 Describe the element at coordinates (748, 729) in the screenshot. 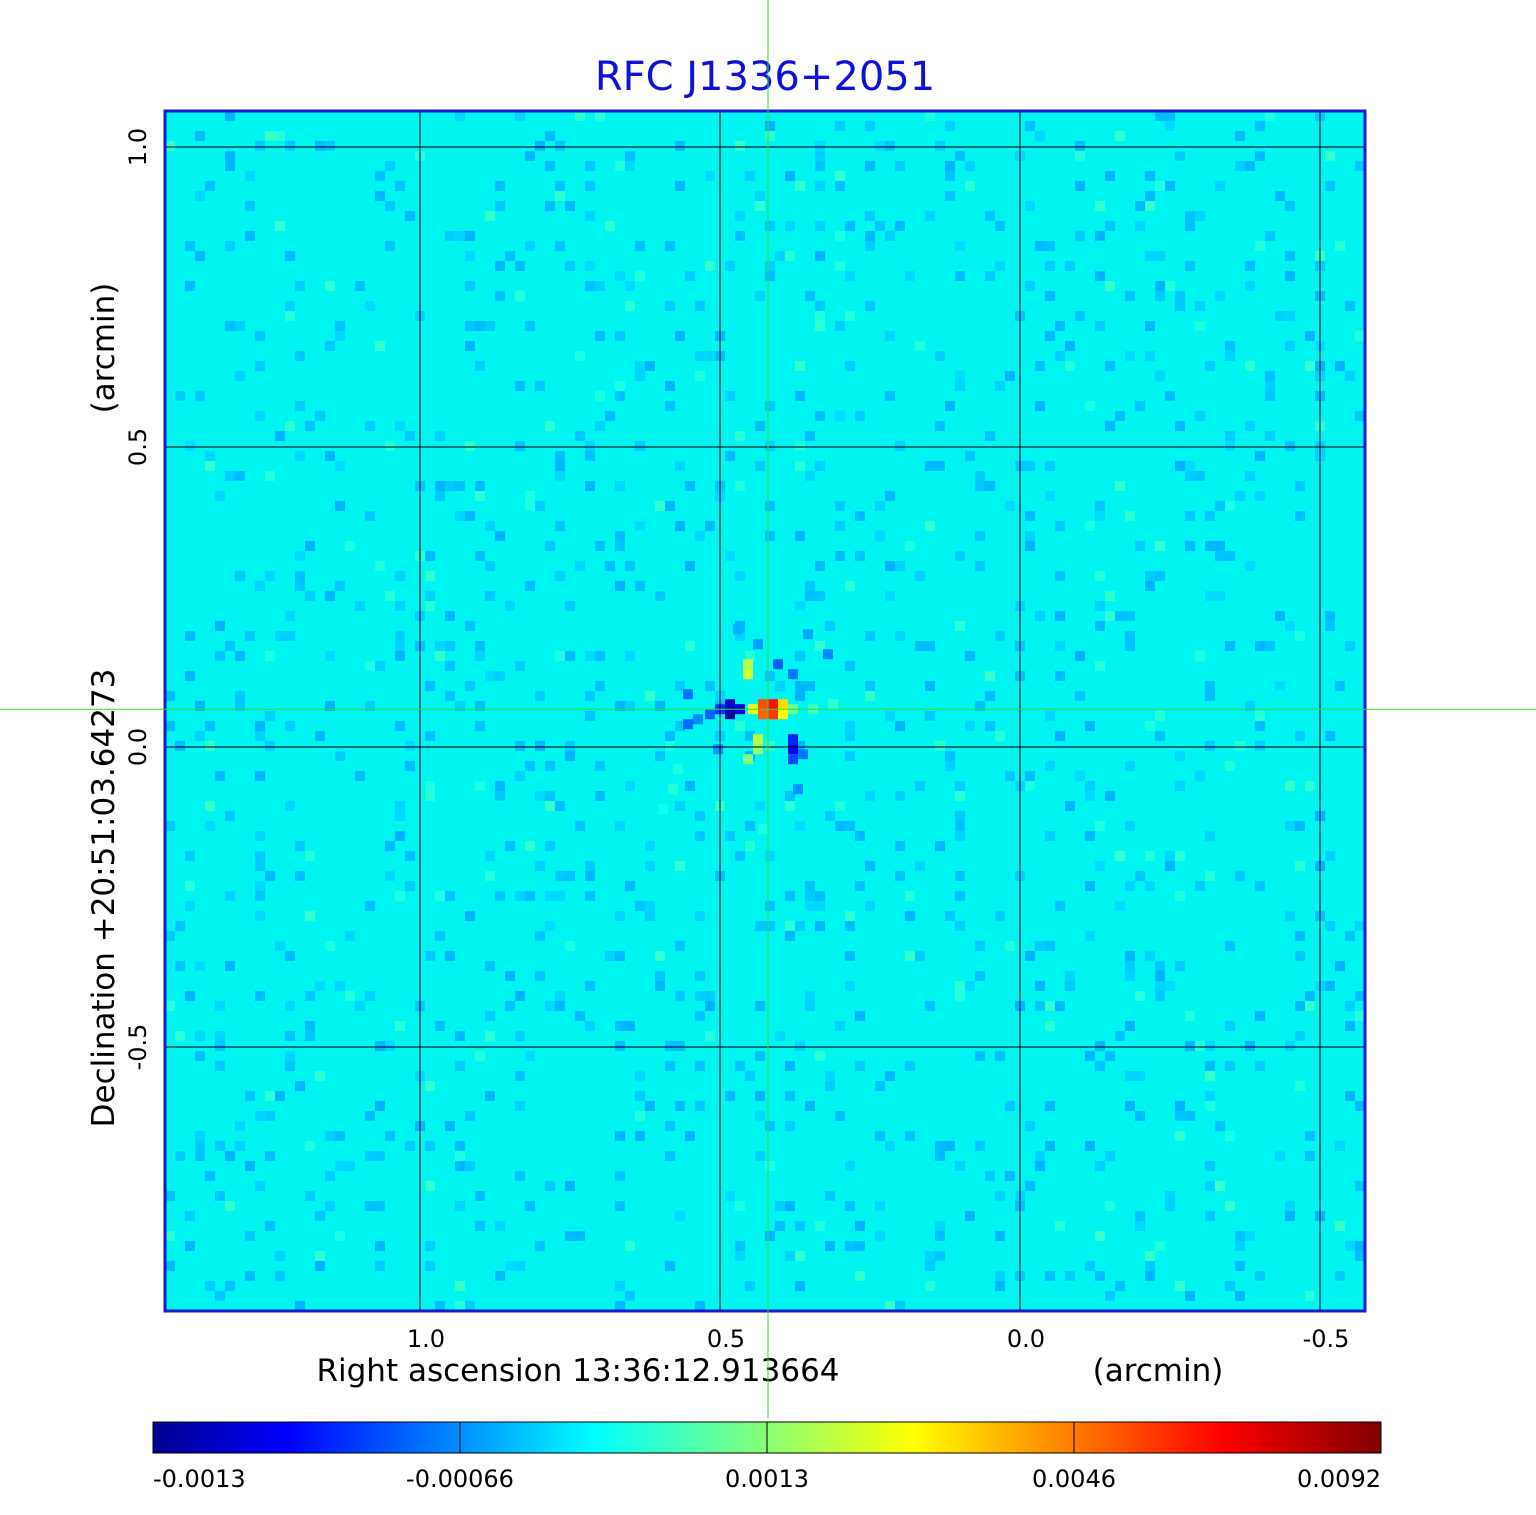

I see `source-emission` at that location.